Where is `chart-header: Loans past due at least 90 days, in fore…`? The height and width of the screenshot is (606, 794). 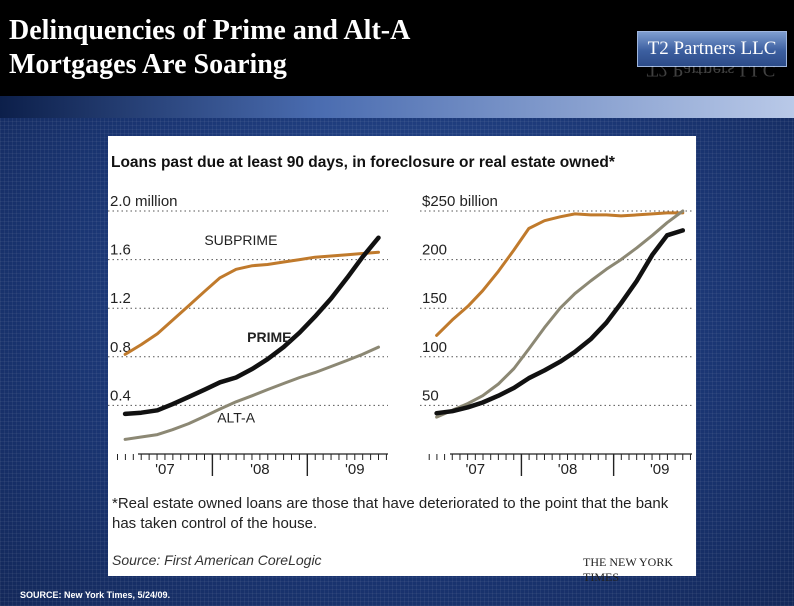
chart-header: Loans past due at least 90 days, in fore… is located at coordinates (363, 162).